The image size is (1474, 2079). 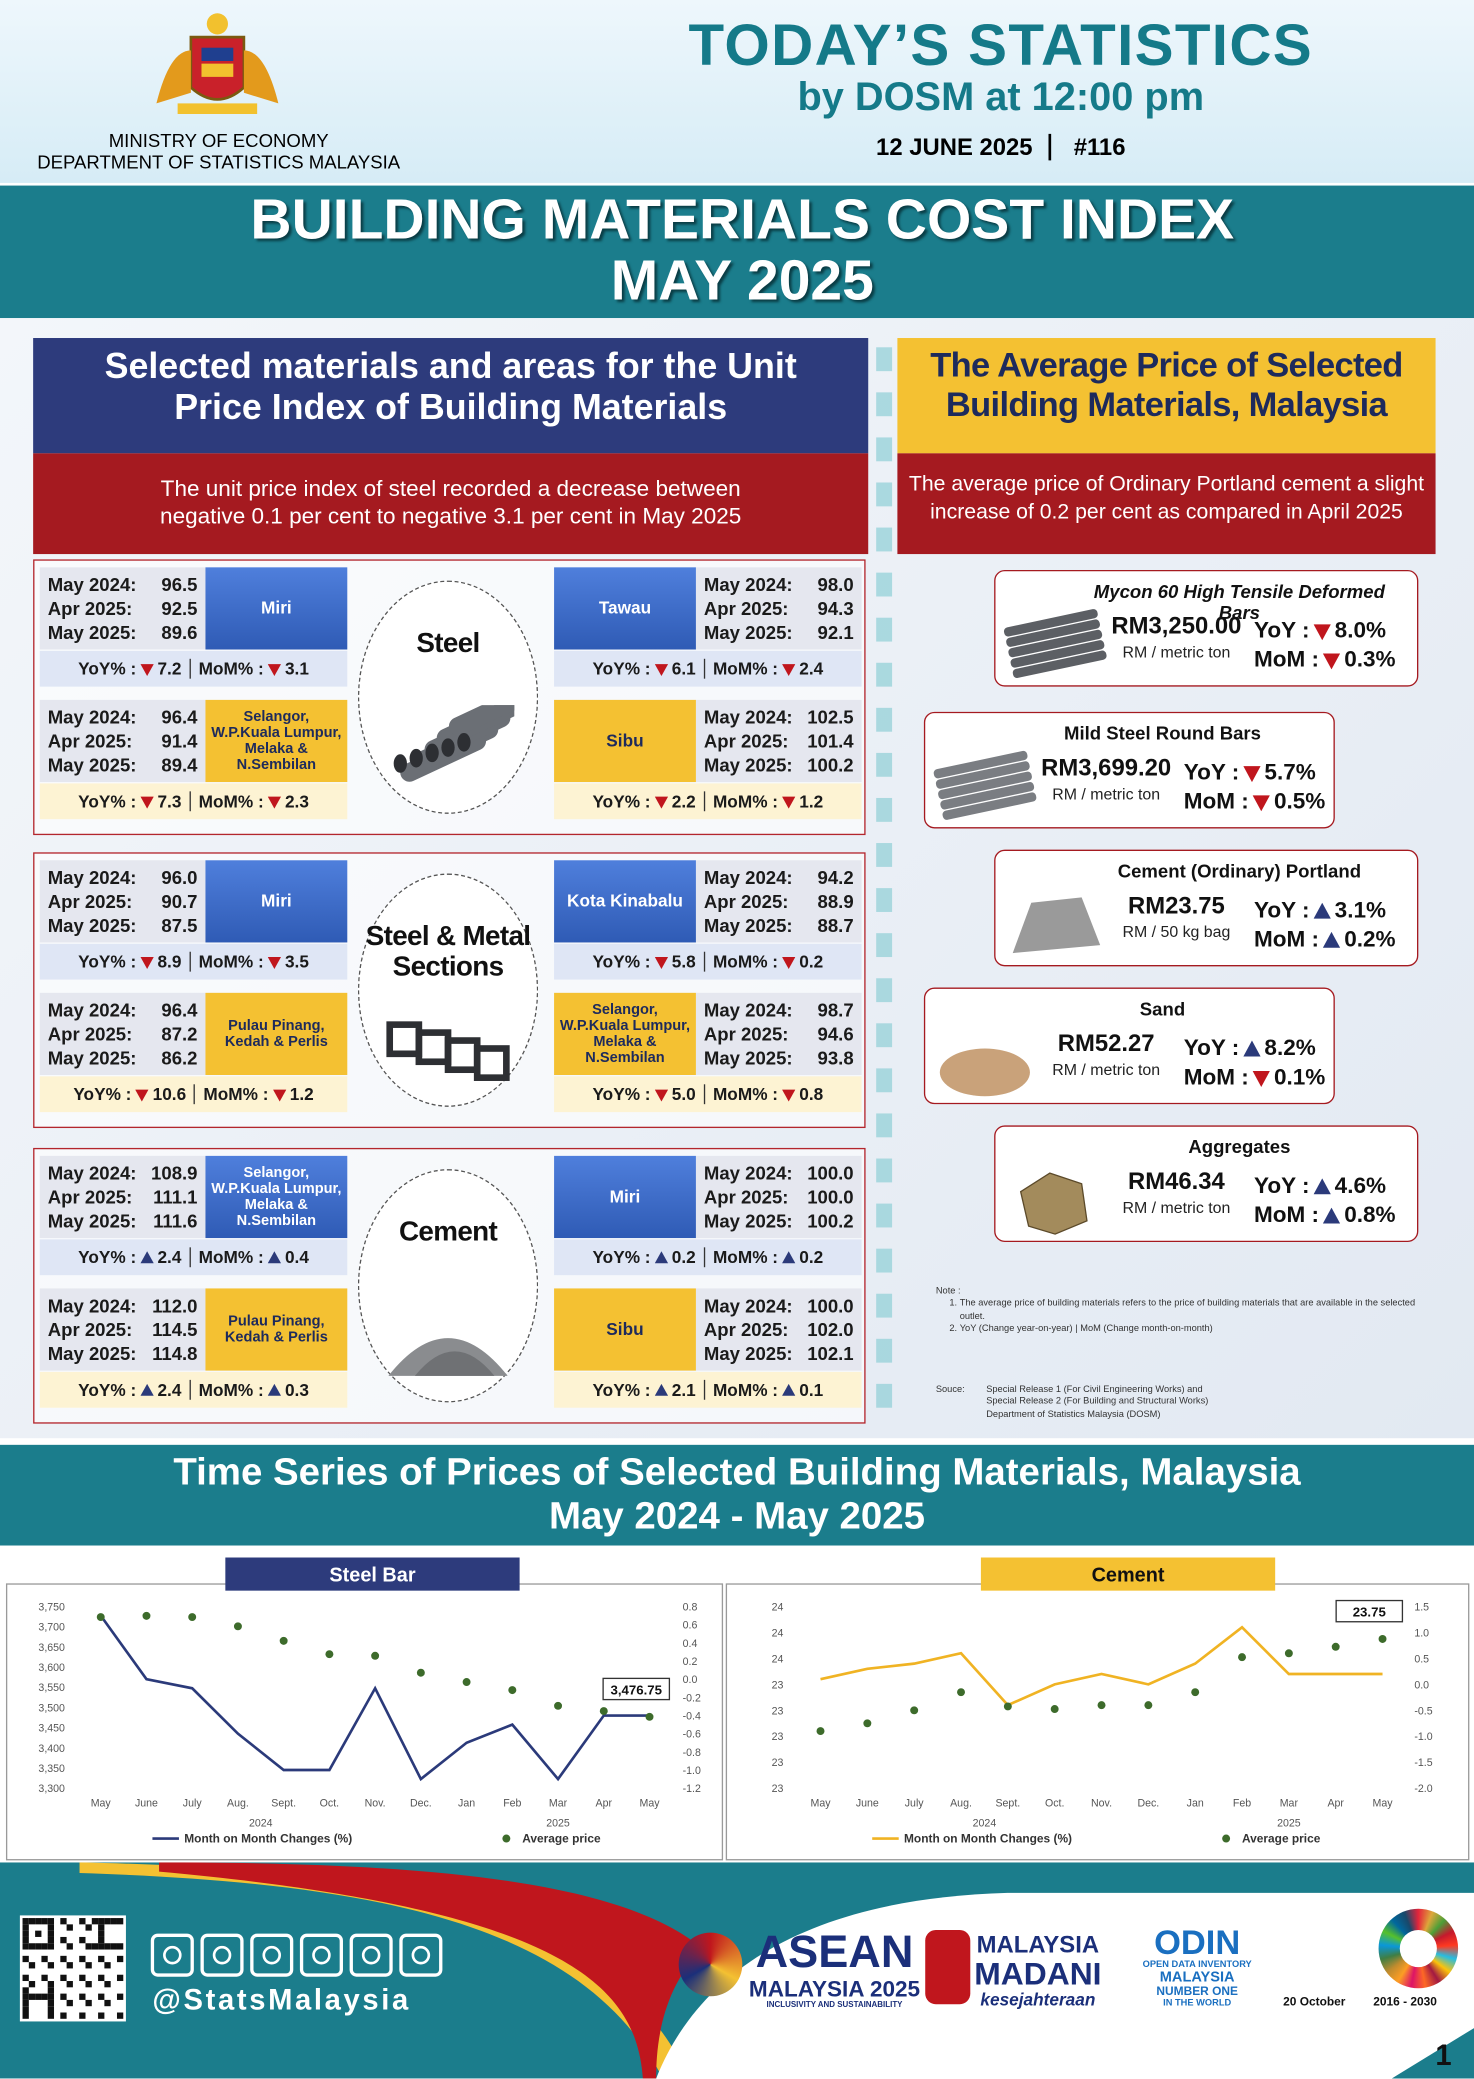 What do you see at coordinates (193, 1804) in the screenshot?
I see `x-tick-label: July` at bounding box center [193, 1804].